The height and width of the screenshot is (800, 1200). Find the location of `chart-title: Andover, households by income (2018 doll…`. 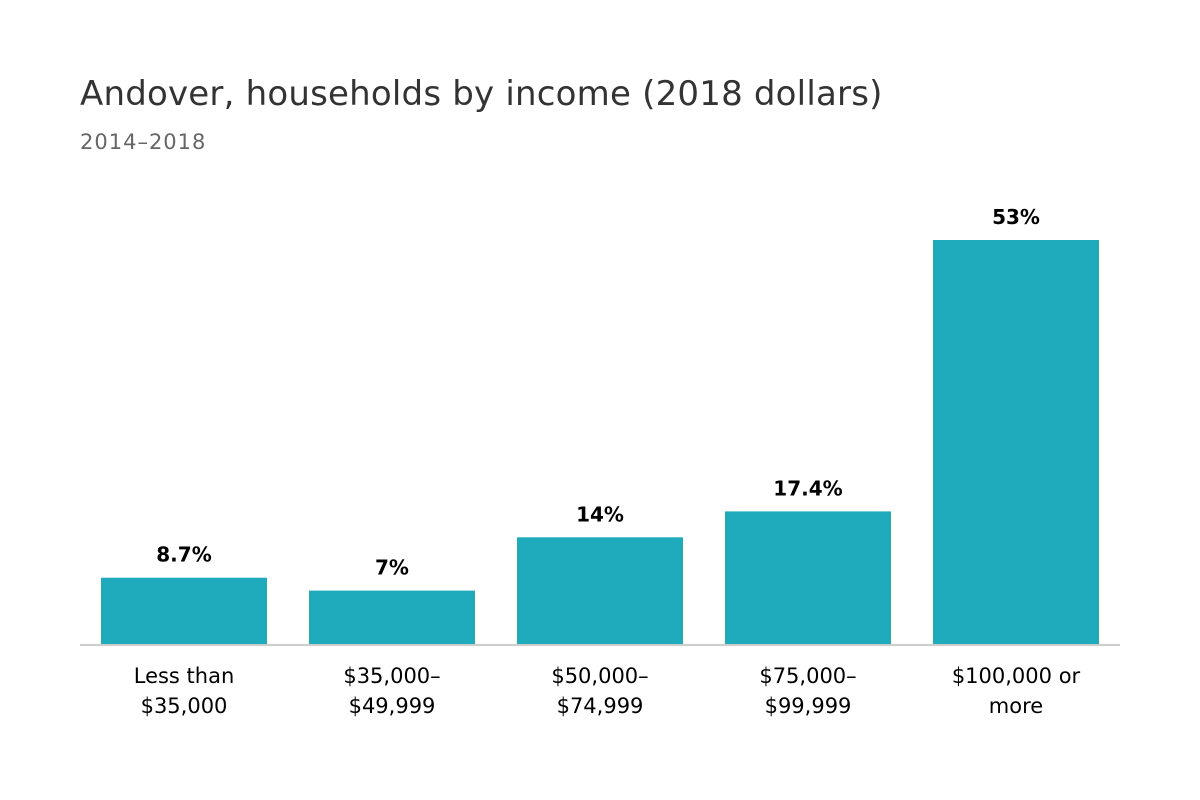

chart-title: Andover, households by income (2018 doll… is located at coordinates (481, 94).